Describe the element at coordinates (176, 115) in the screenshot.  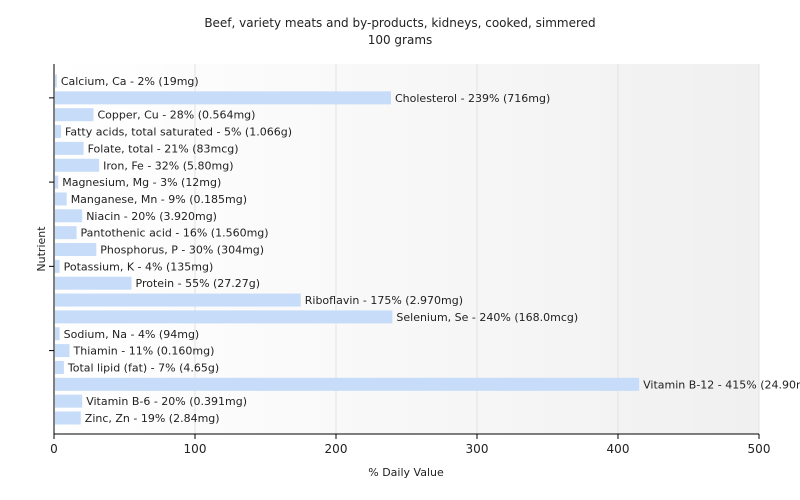
I see `bar-label-3: Copper, Cu - 28% (0.564mg)` at that location.